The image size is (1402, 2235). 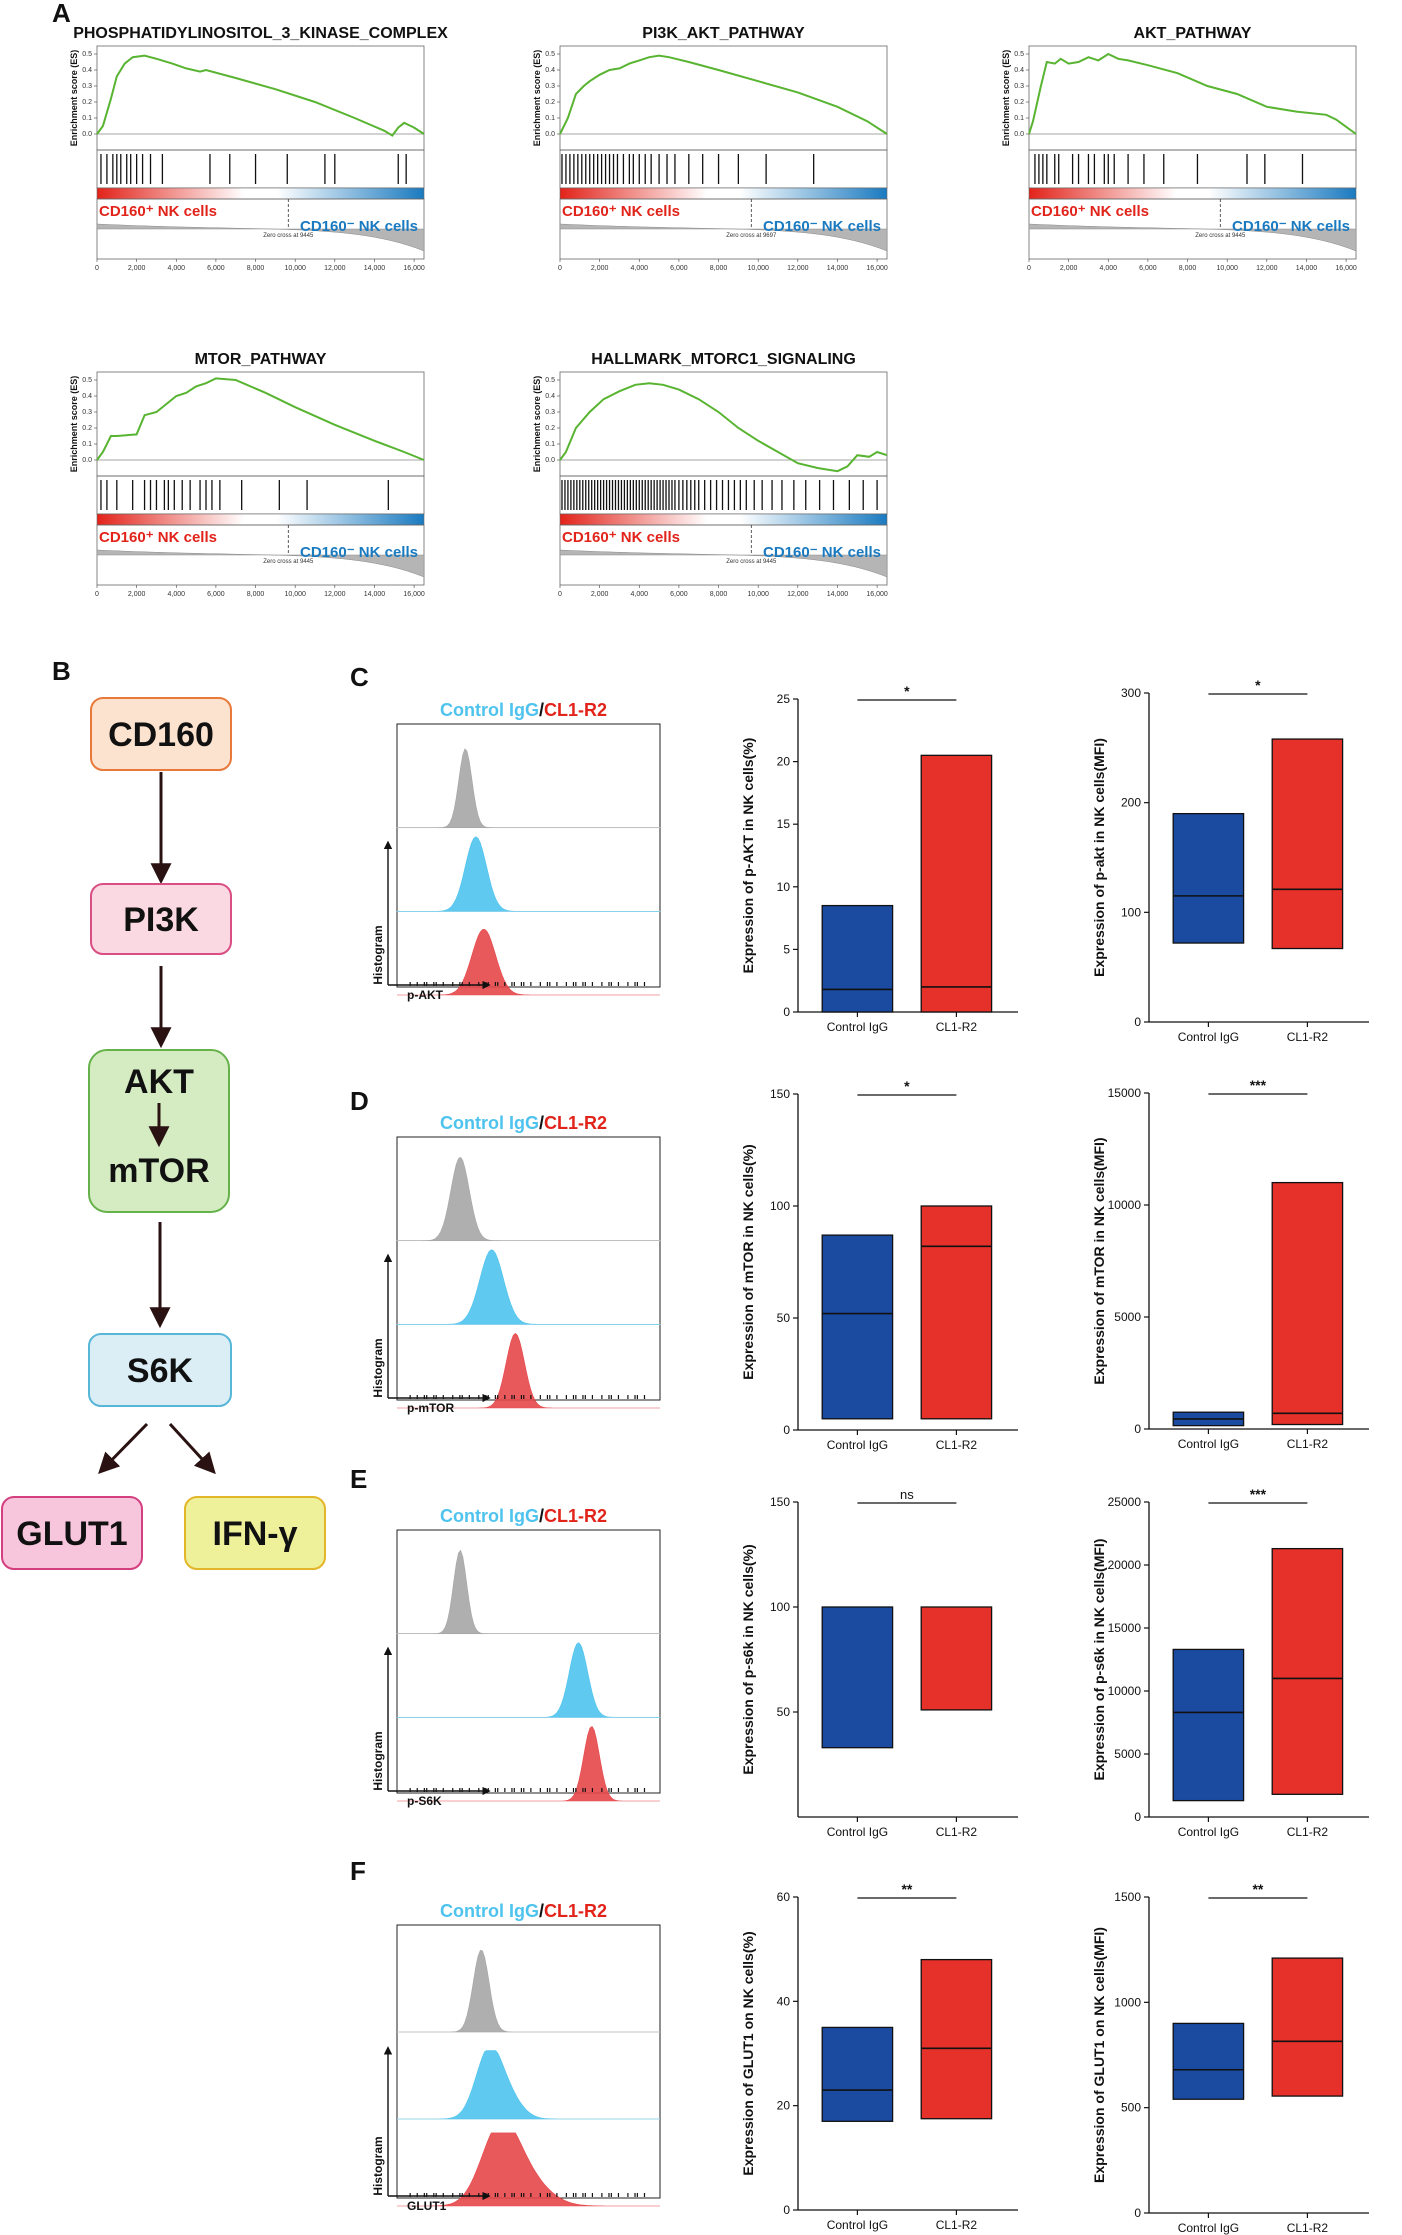 I want to click on y-tick-label: 25, so click(x=784, y=699).